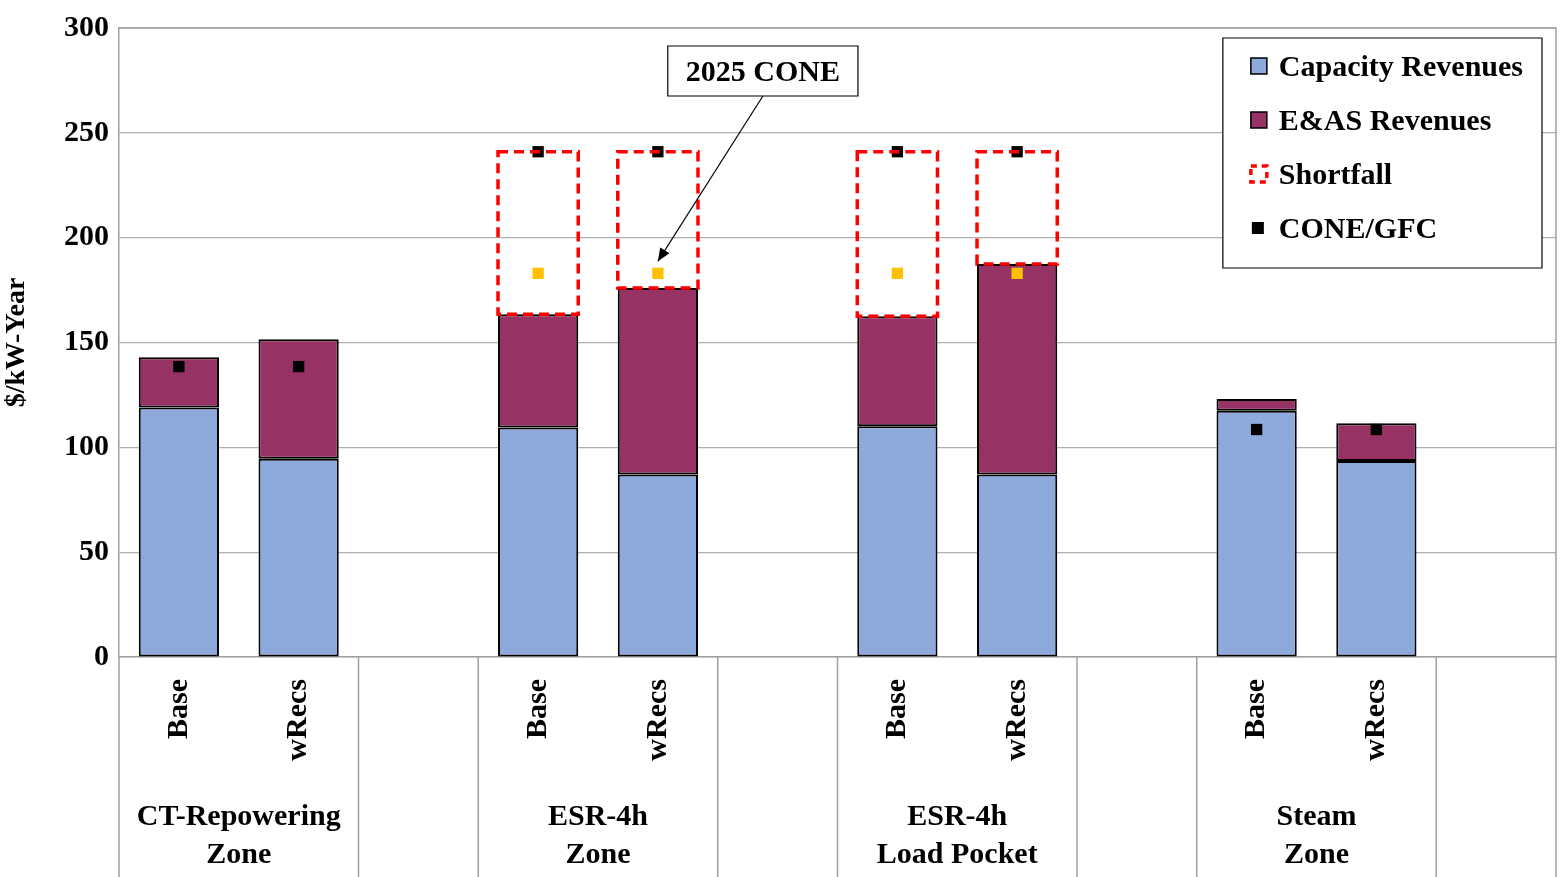 The image size is (1564, 877). I want to click on annotation: 2025 CONE, so click(762, 70).